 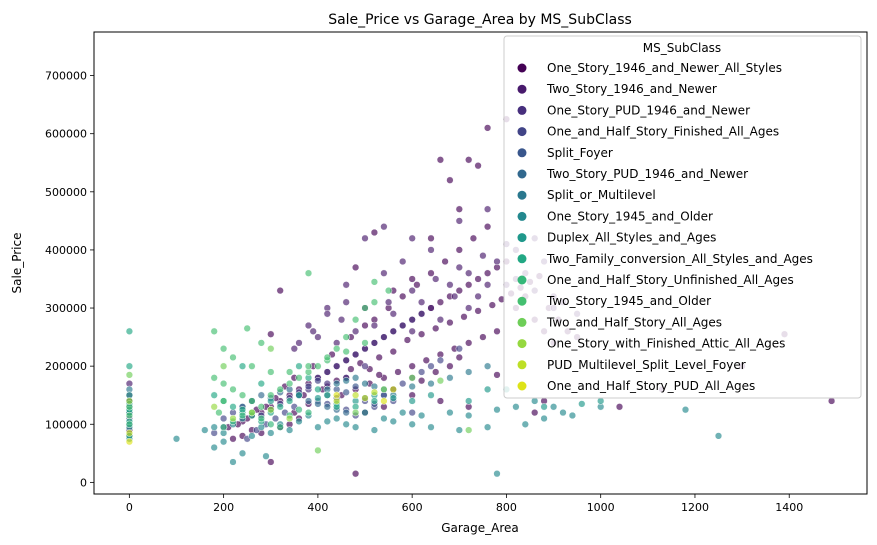 What do you see at coordinates (695, 507) in the screenshot?
I see `x-tick-label: 1200` at bounding box center [695, 507].